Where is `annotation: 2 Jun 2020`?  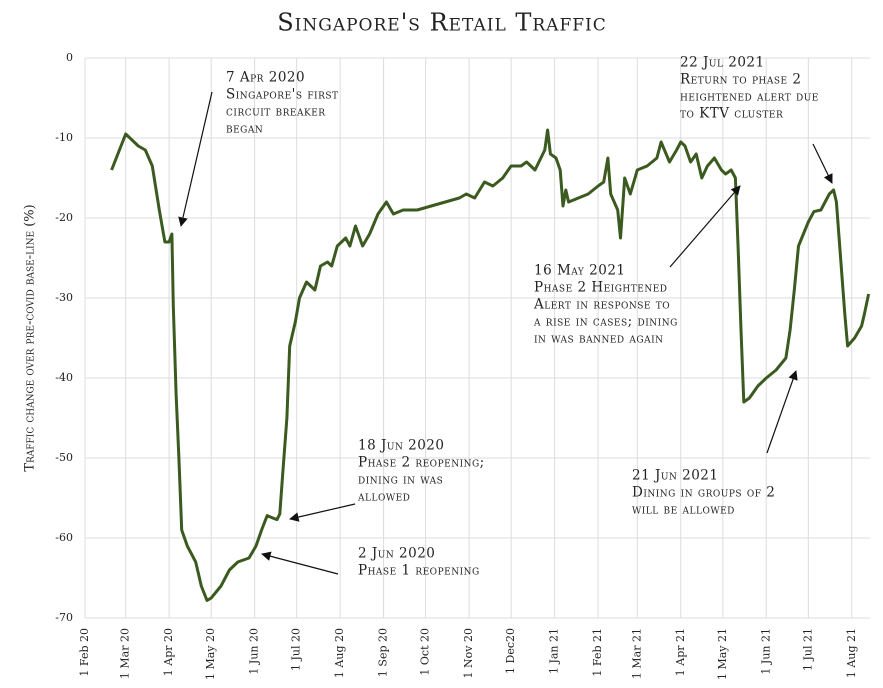 annotation: 2 Jun 2020 is located at coordinates (396, 554).